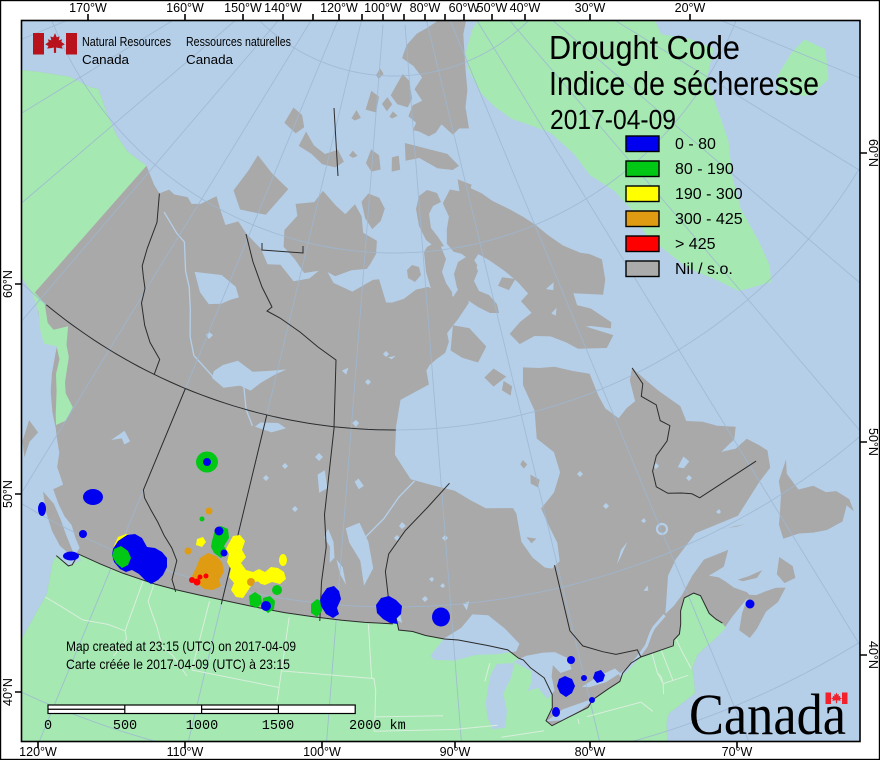 The width and height of the screenshot is (880, 765). I want to click on svg-text: 500, so click(125, 726).